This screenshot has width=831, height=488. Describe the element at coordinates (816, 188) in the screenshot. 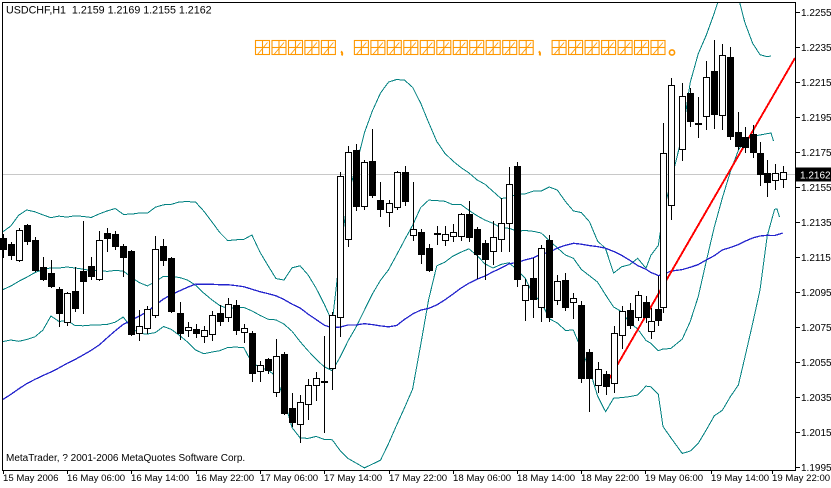

I see `svg-text: 1.2155` at that location.